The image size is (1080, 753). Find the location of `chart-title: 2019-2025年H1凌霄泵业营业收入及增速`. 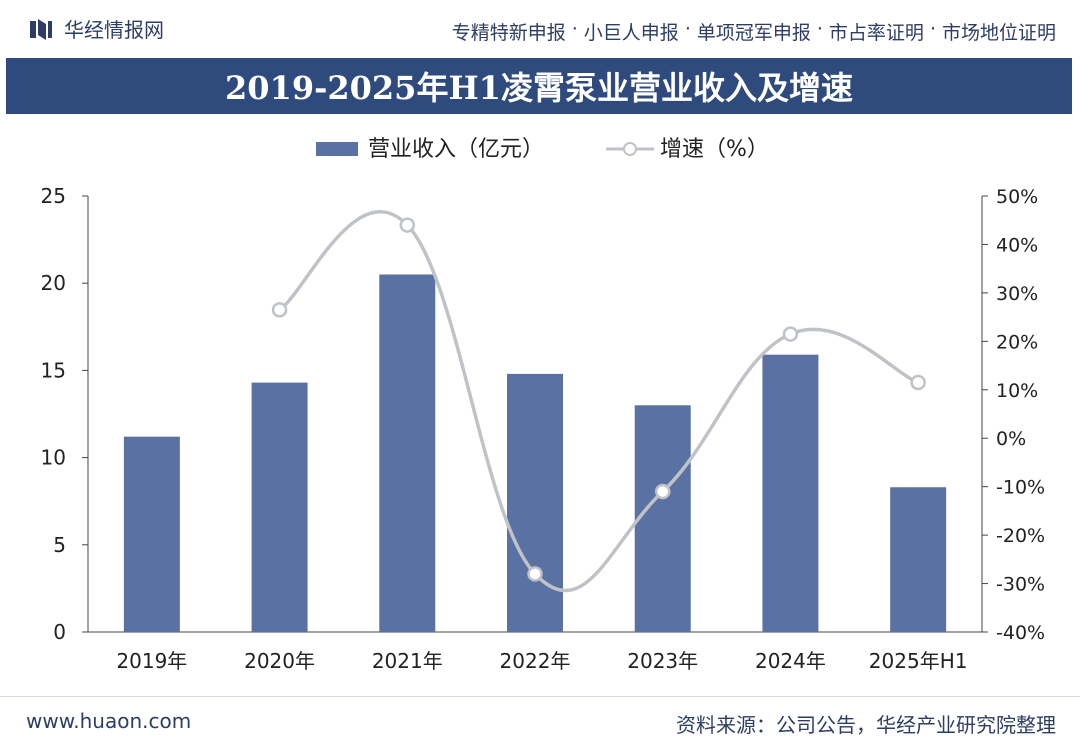

chart-title: 2019-2025年H1凌霄泵业营业收入及增速 is located at coordinates (539, 88).